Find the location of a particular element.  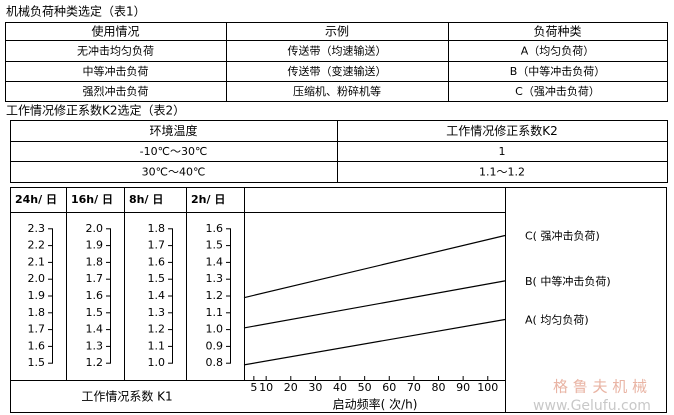

watermark-brand: 格 鲁 夫 机 械 is located at coordinates (600, 387).